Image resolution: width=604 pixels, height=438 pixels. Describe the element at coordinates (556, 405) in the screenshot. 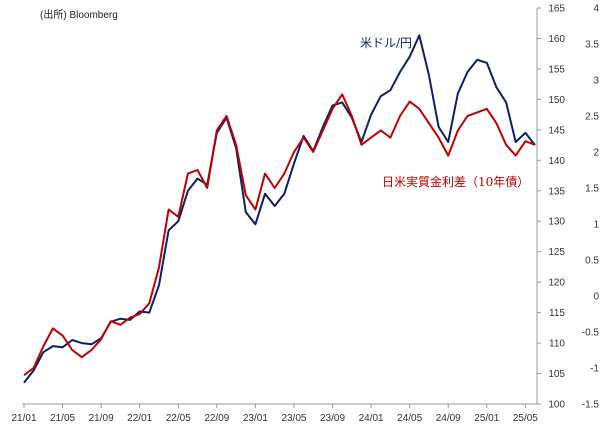

I see `y-left-tick-label: 100` at that location.